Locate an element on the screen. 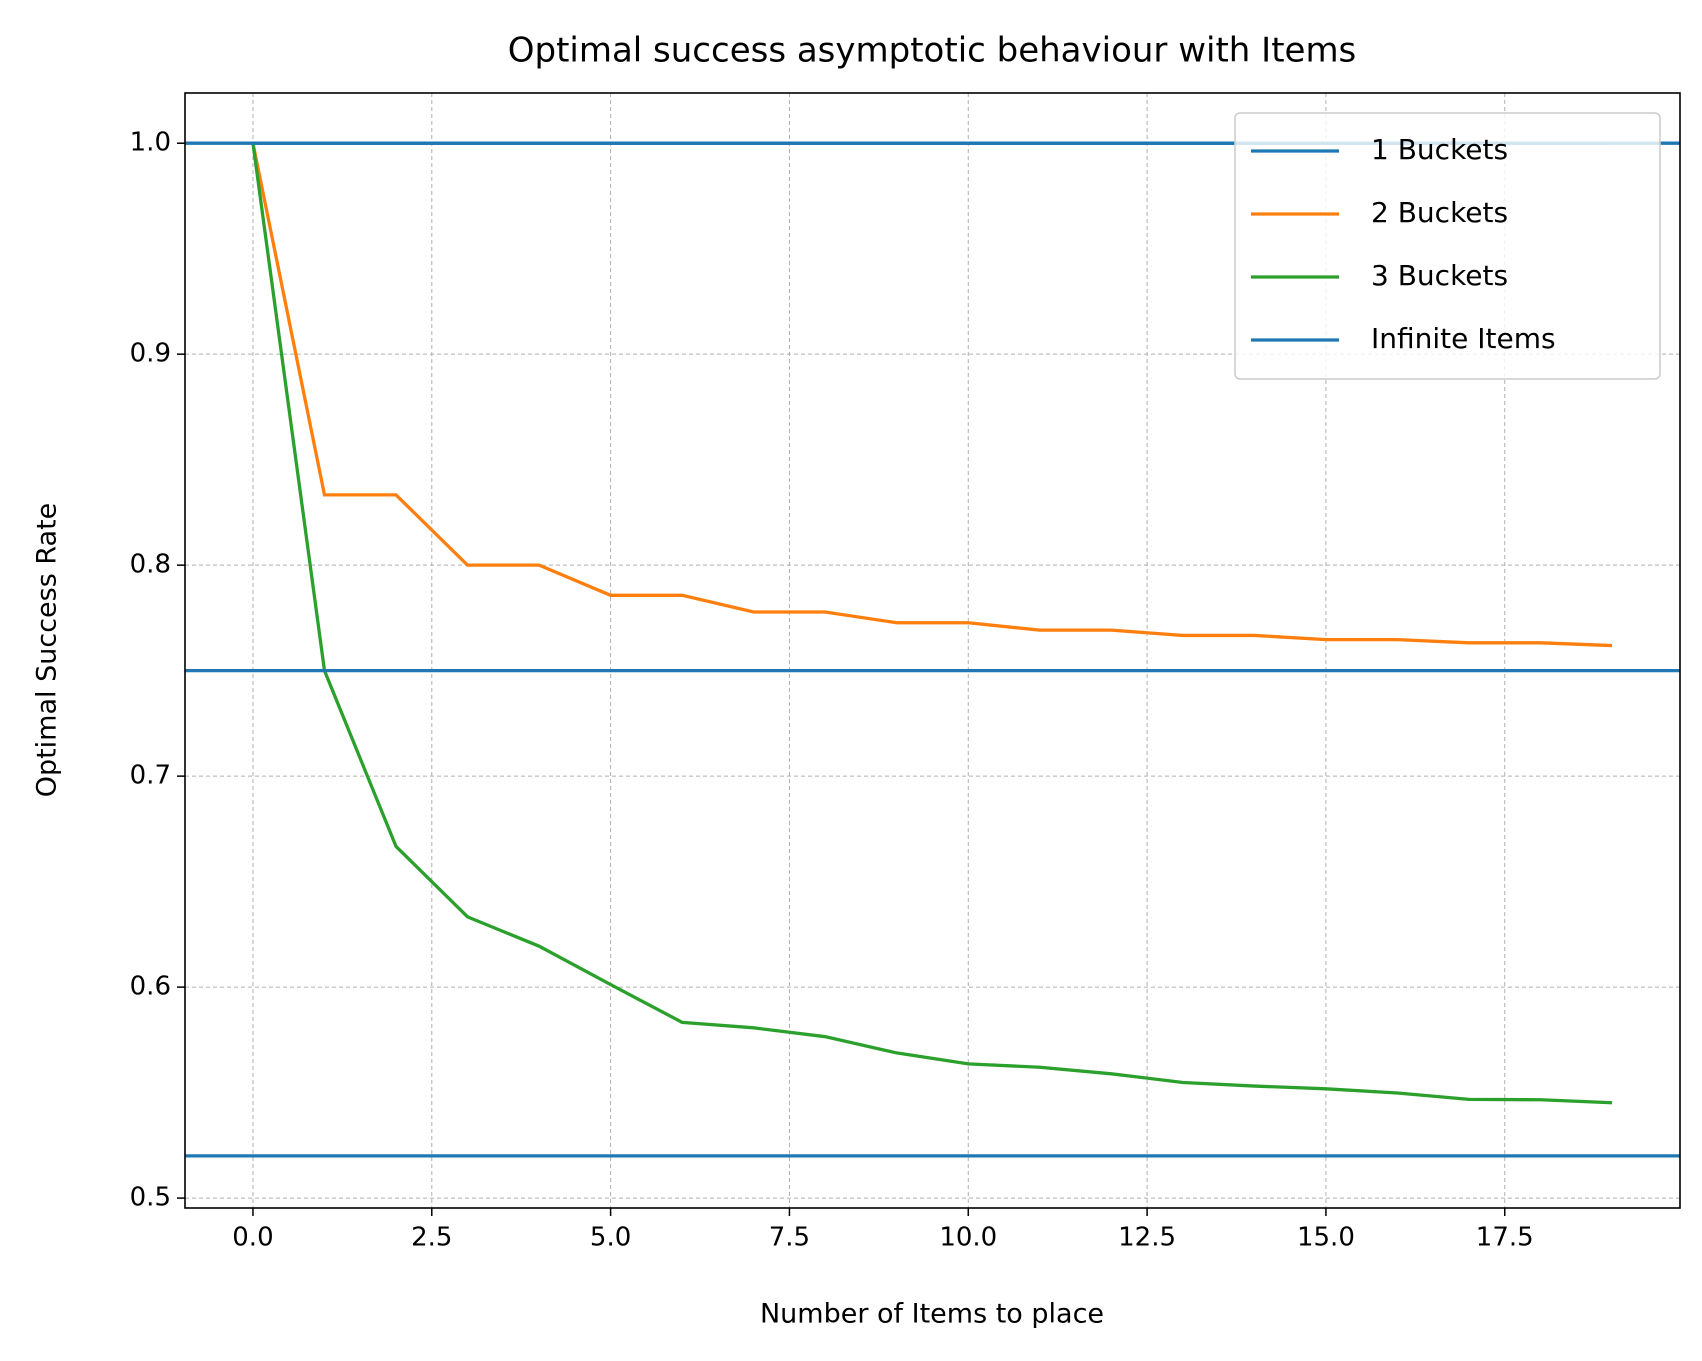 The width and height of the screenshot is (1702, 1361). x-tick-label: 0.0 is located at coordinates (252, 1238).